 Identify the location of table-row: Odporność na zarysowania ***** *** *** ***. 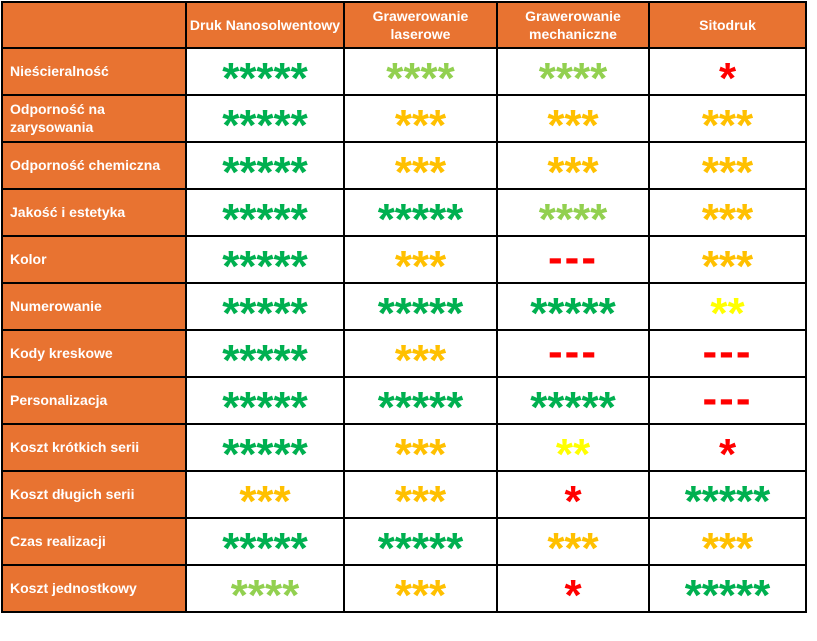
(404, 118).